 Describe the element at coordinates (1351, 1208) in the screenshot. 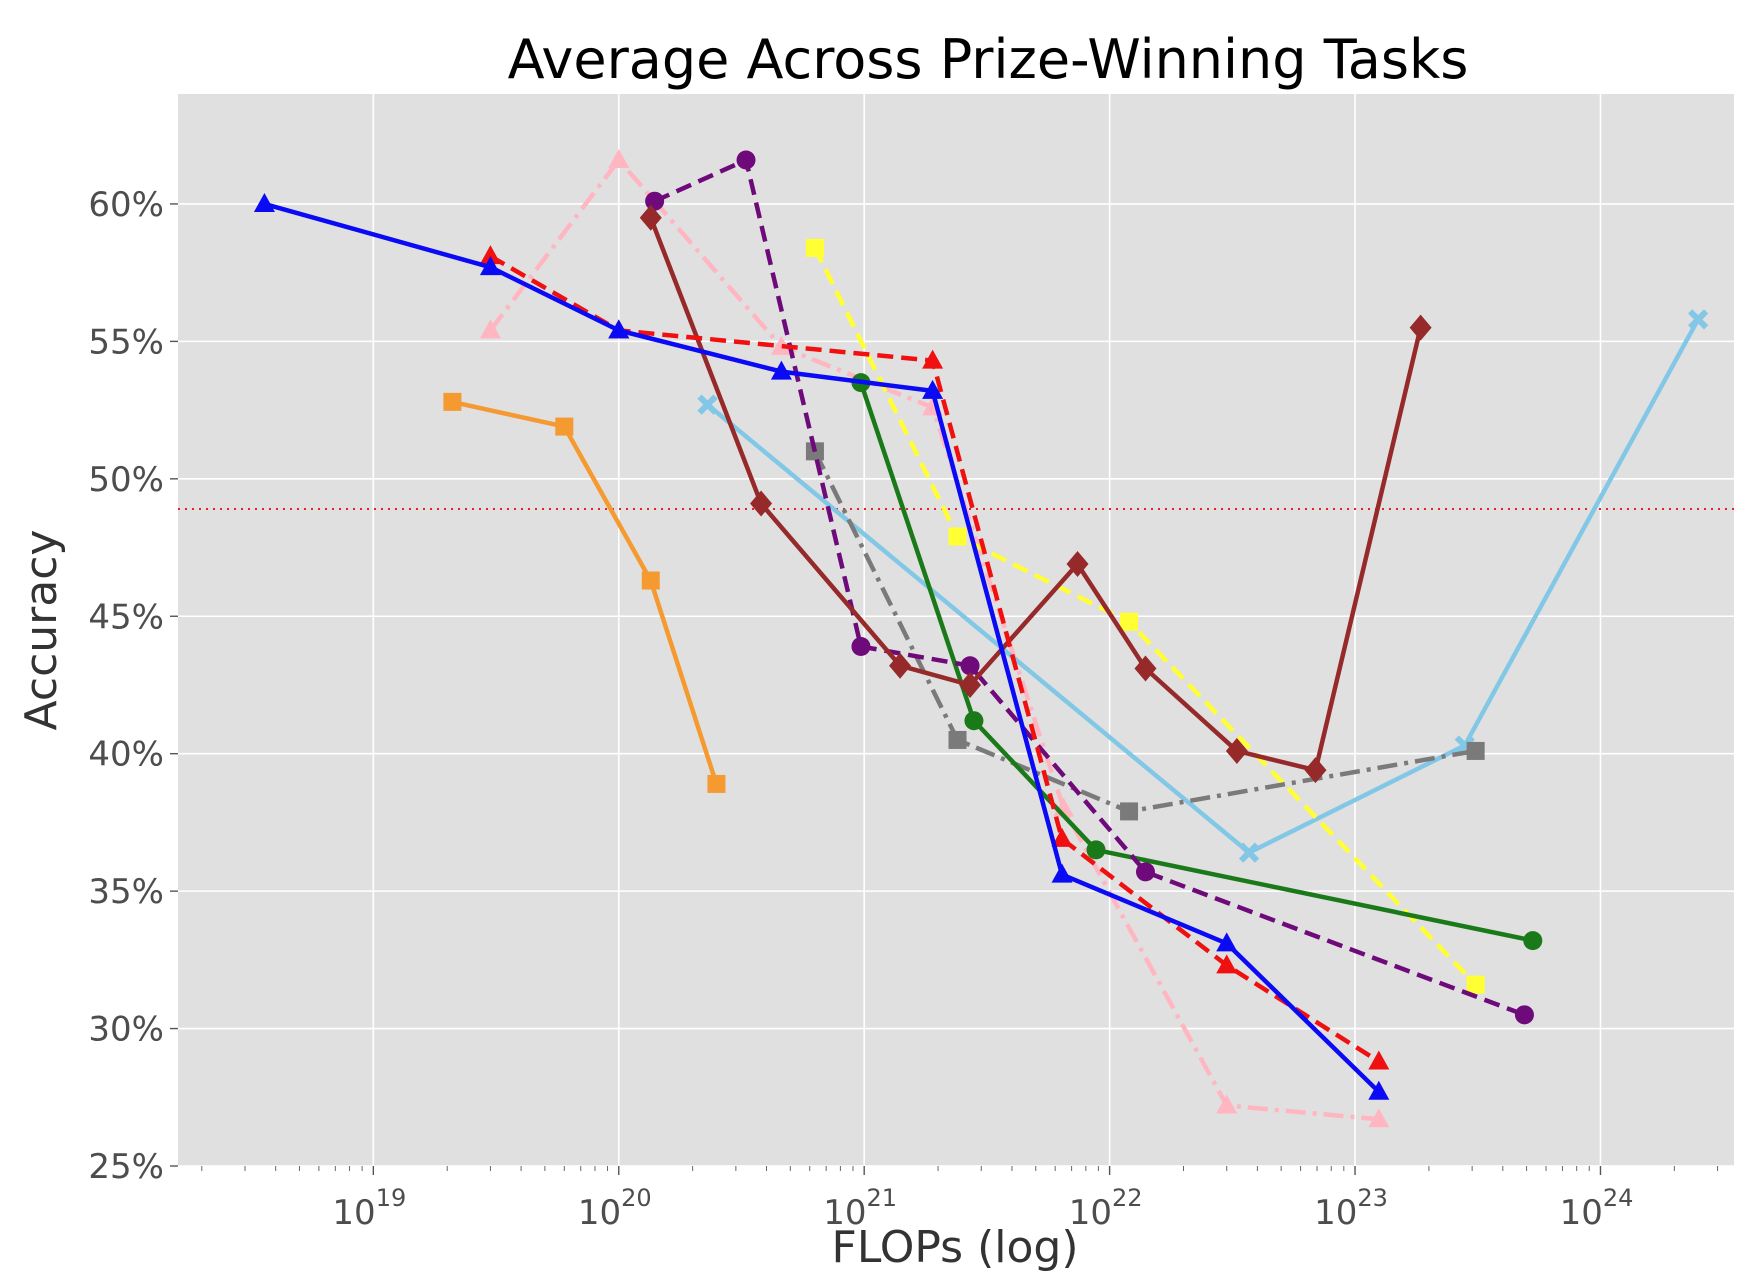

I see `x-tick-label: 1023` at that location.